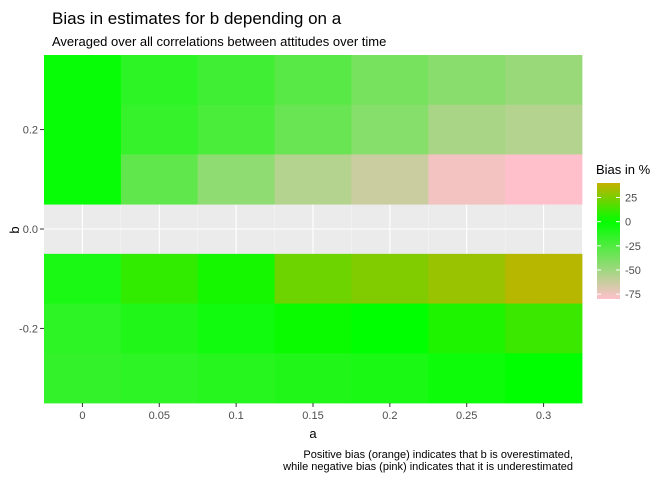  I want to click on legend-tick-label: -75, so click(633, 295).